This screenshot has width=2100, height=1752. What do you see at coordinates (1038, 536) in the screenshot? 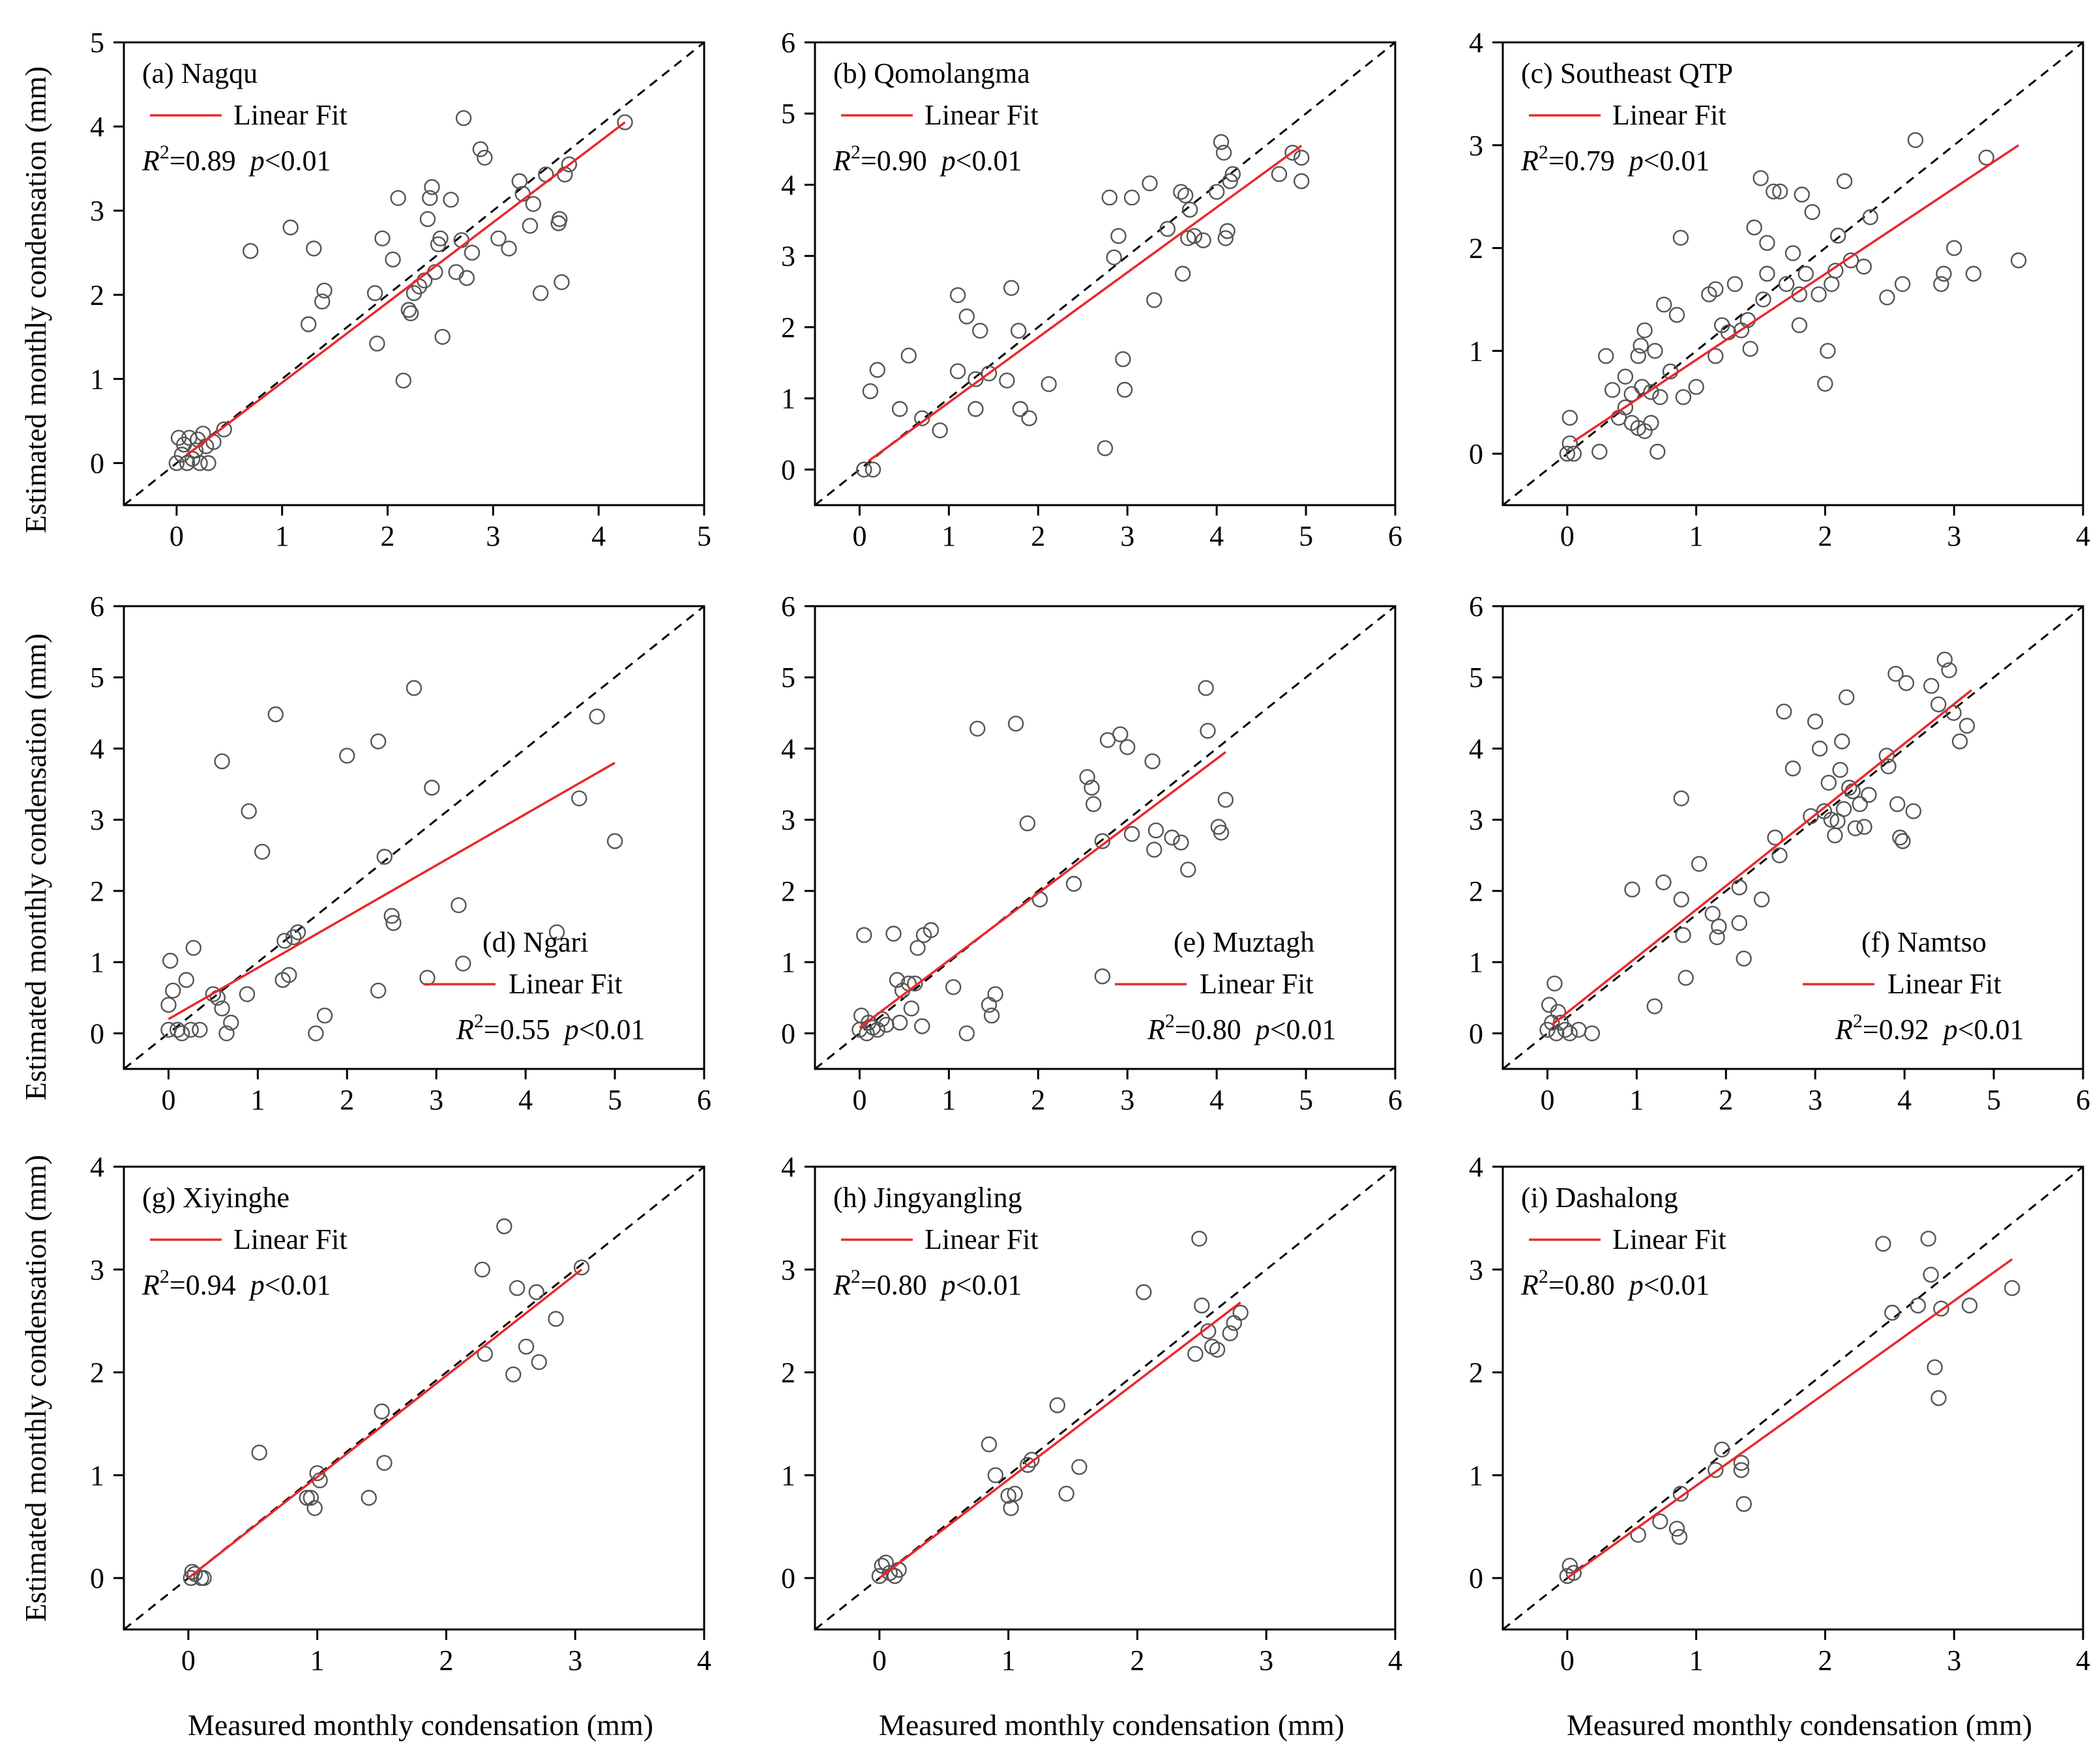
I see `x-tick-label: 2` at bounding box center [1038, 536].